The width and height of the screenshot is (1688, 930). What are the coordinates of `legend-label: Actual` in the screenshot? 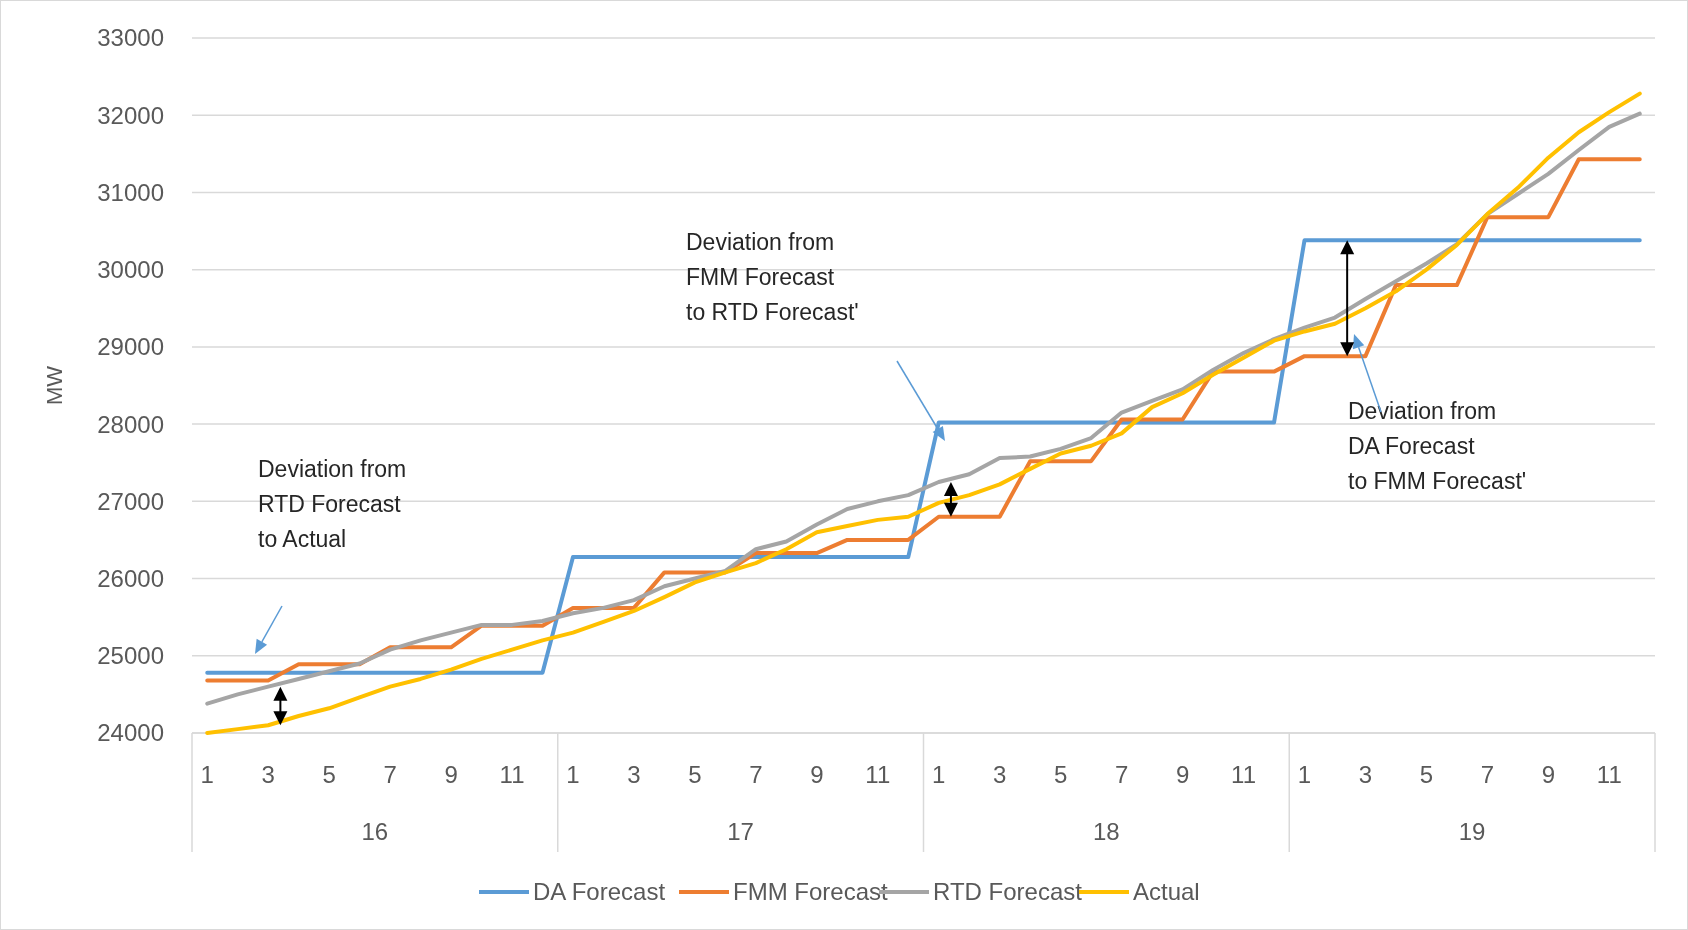 It's located at (1166, 892).